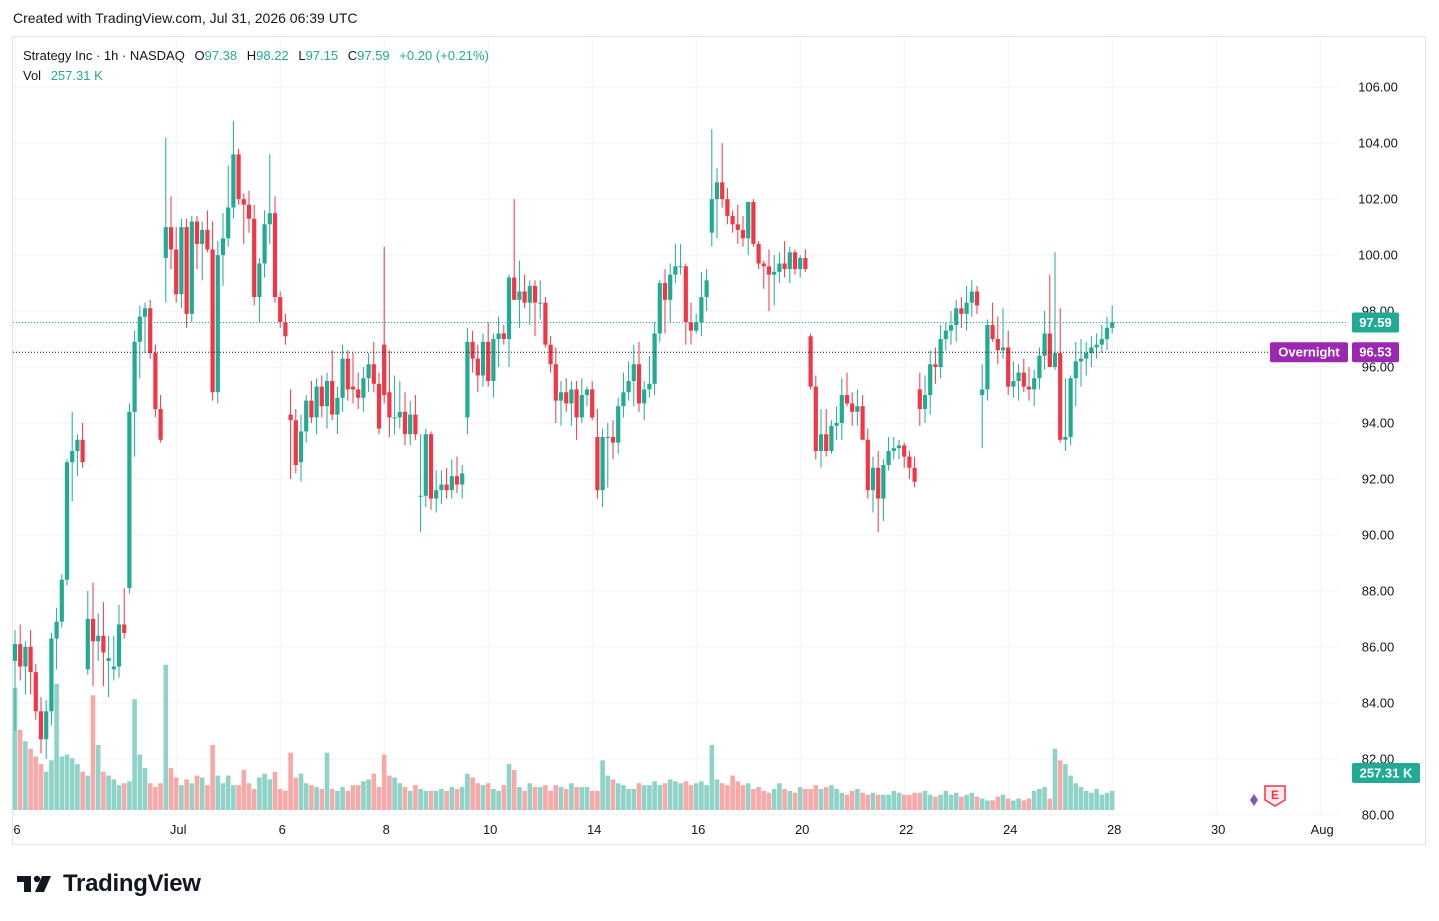  Describe the element at coordinates (1268, 796) in the screenshot. I see `earnings-marker: E` at that location.